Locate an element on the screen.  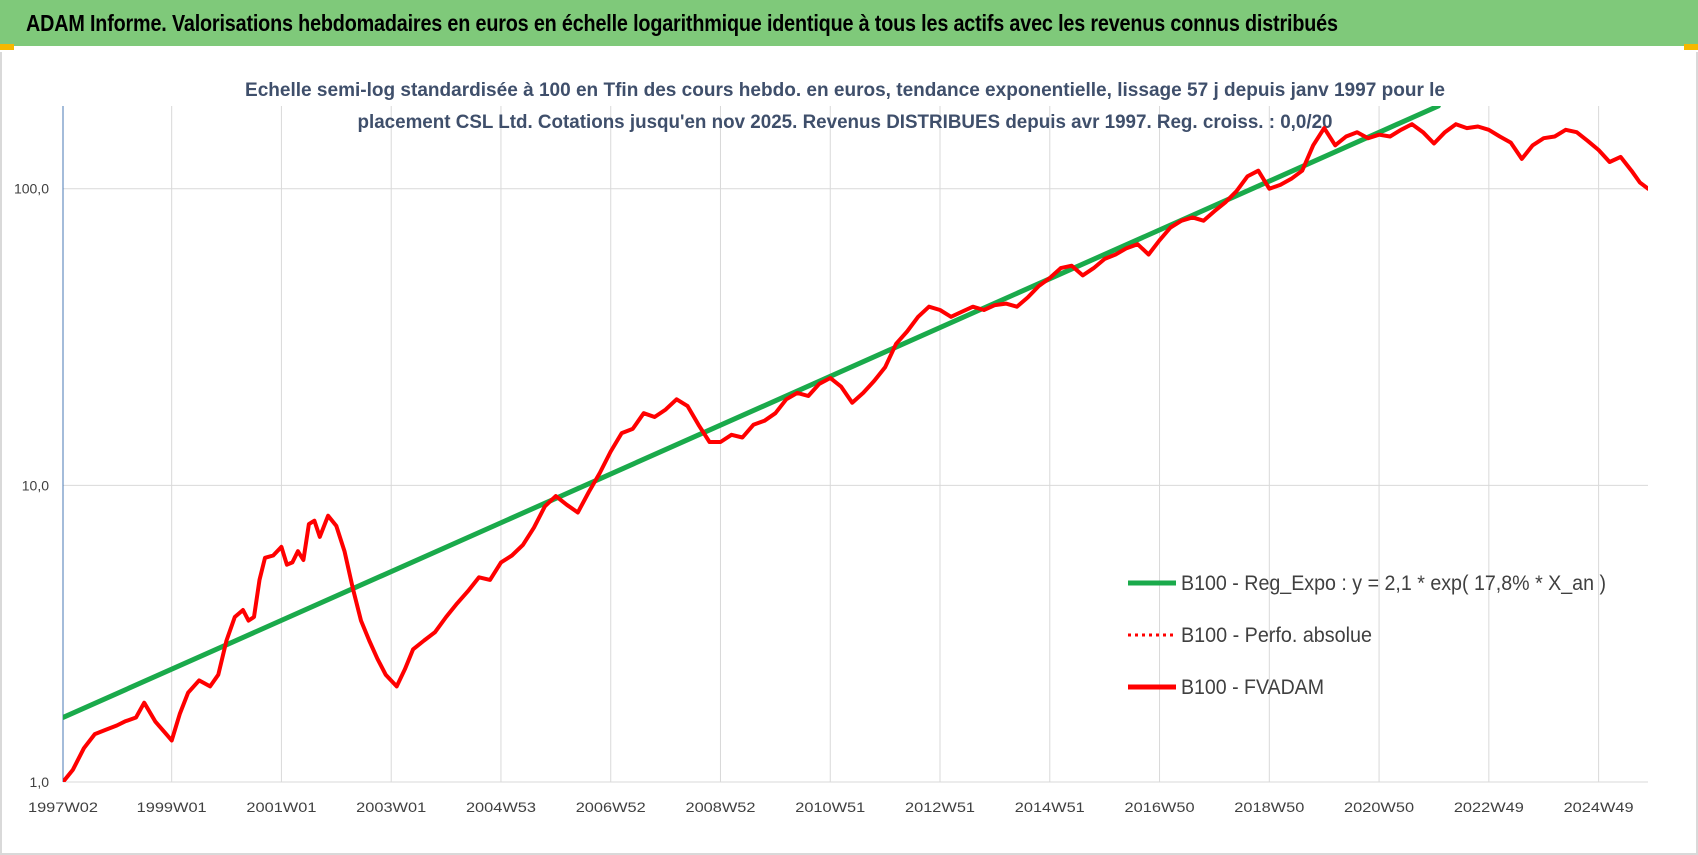
x-tick-label: 2003W01 is located at coordinates (391, 807).